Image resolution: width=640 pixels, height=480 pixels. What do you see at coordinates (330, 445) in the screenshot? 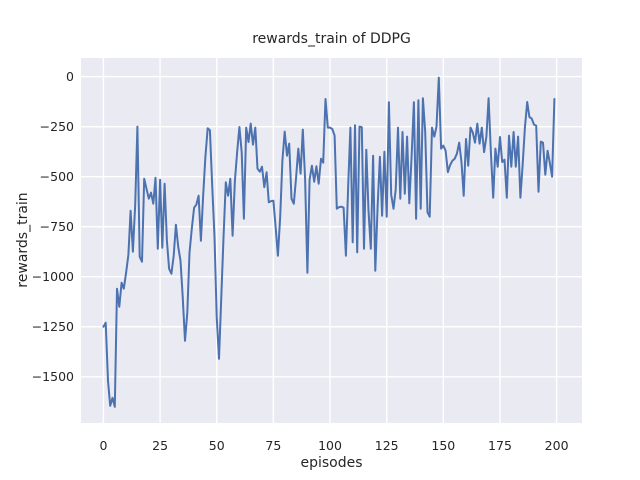
I see `x-tick-label: 100` at bounding box center [330, 445].